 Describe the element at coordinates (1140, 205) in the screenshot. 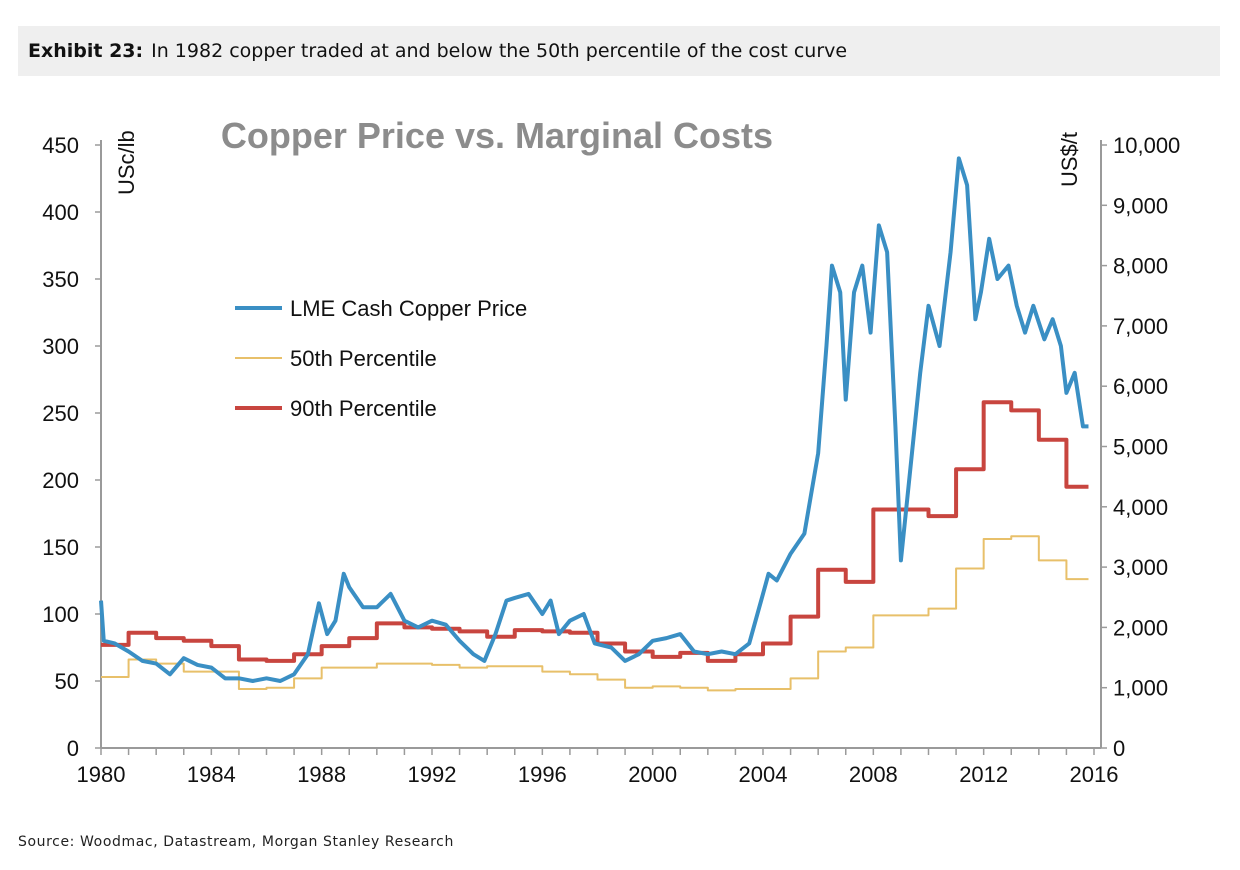

I see `y2-tick-label: 9,000` at that location.